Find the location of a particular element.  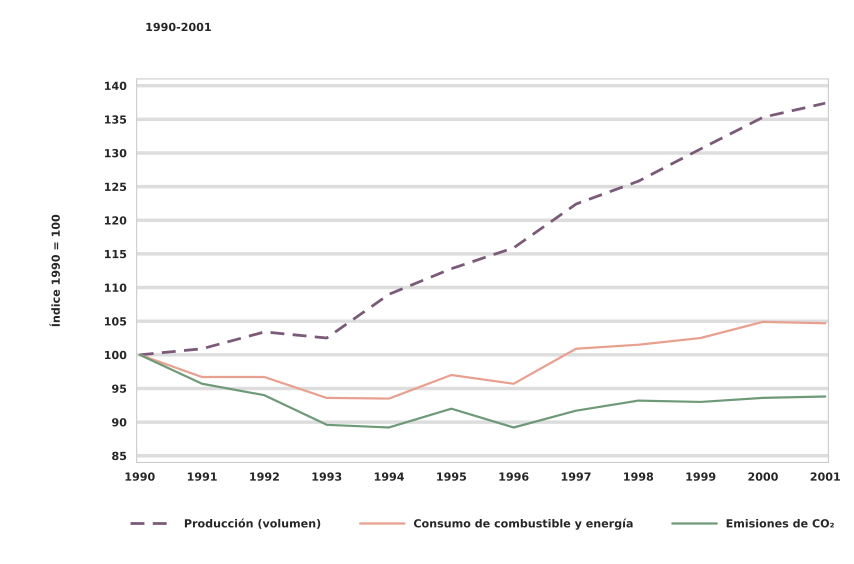

legend-label: Consumo de combustible y energía is located at coordinates (523, 524).